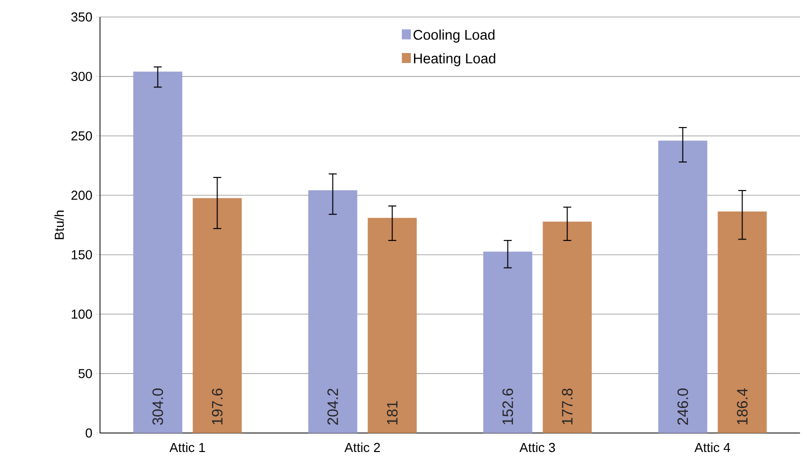  Describe the element at coordinates (508, 406) in the screenshot. I see `data-label: 152.6` at that location.